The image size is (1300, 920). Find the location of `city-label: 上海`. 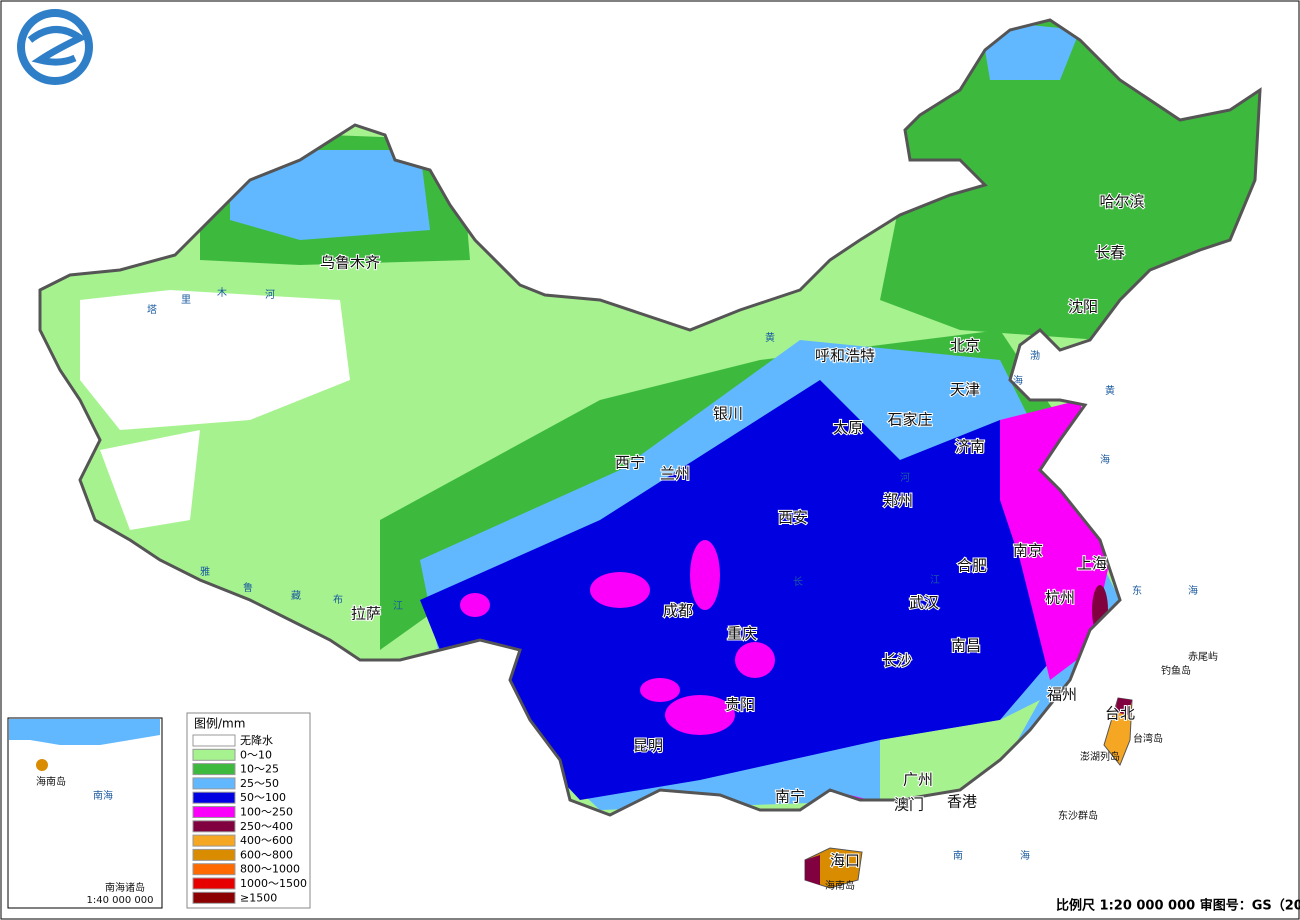

city-label: 上海 is located at coordinates (1092, 564).